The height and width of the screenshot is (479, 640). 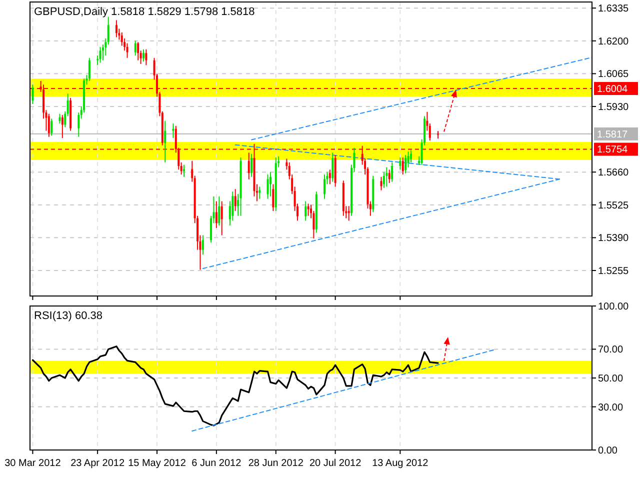 I want to click on x-tick-label: 15 May 2012, so click(x=157, y=463).